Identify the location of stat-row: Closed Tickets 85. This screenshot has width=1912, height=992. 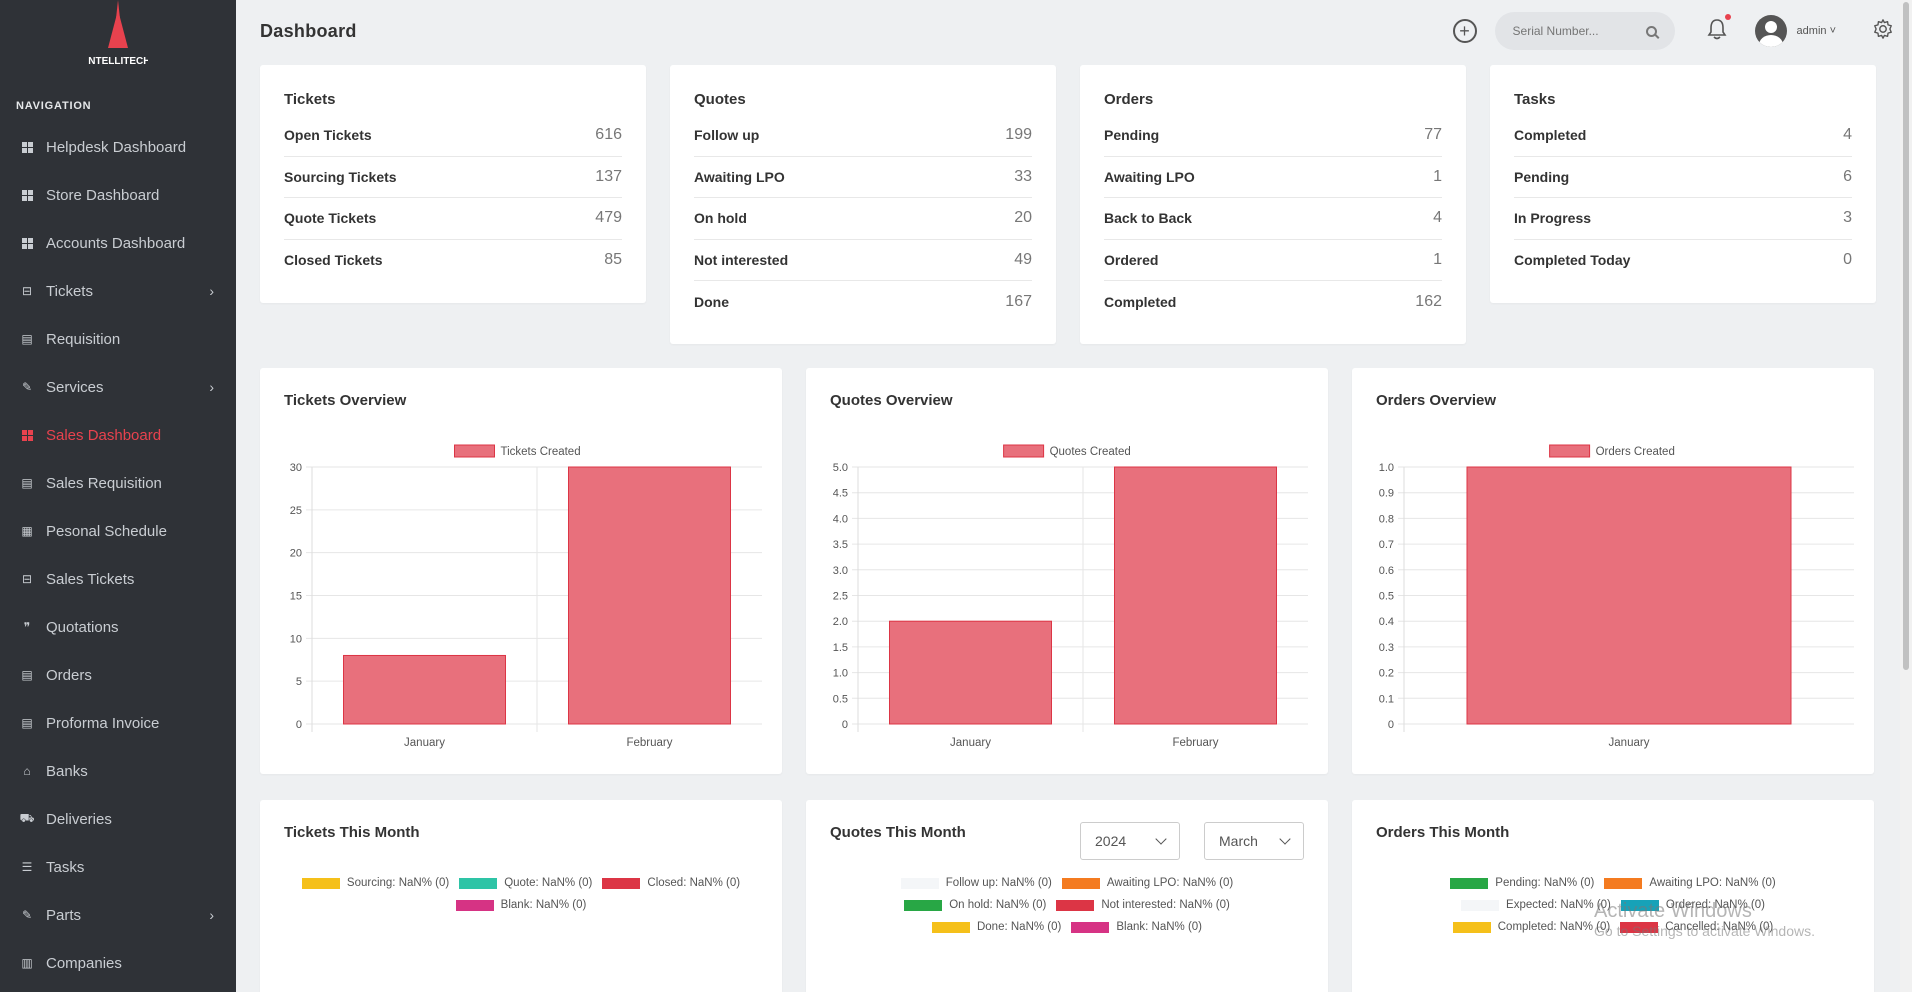
(453, 261).